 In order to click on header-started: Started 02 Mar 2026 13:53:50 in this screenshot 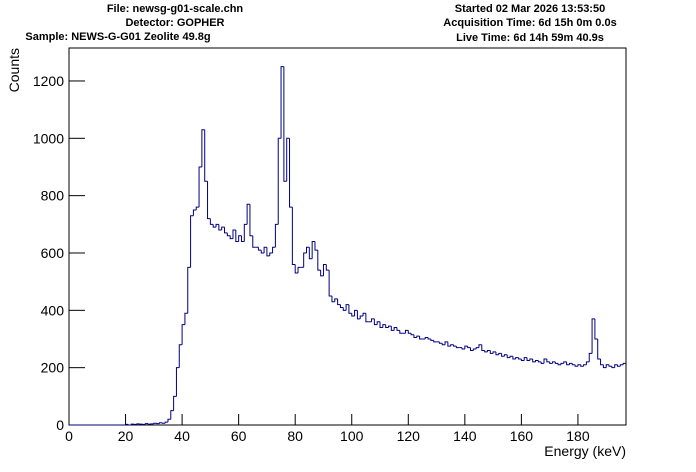, I will do `click(530, 9)`.